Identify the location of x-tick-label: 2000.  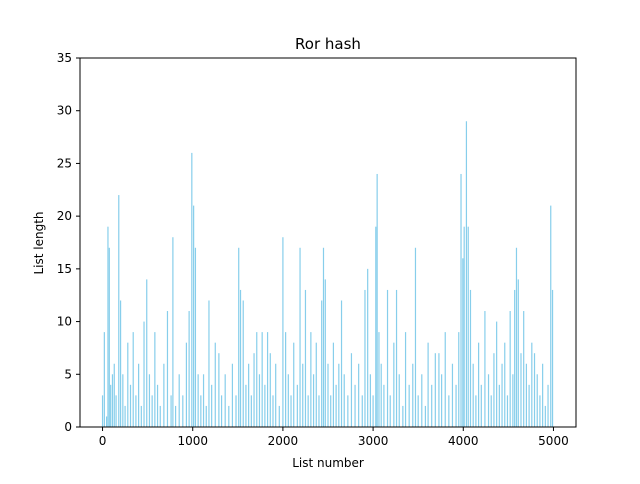
(283, 441).